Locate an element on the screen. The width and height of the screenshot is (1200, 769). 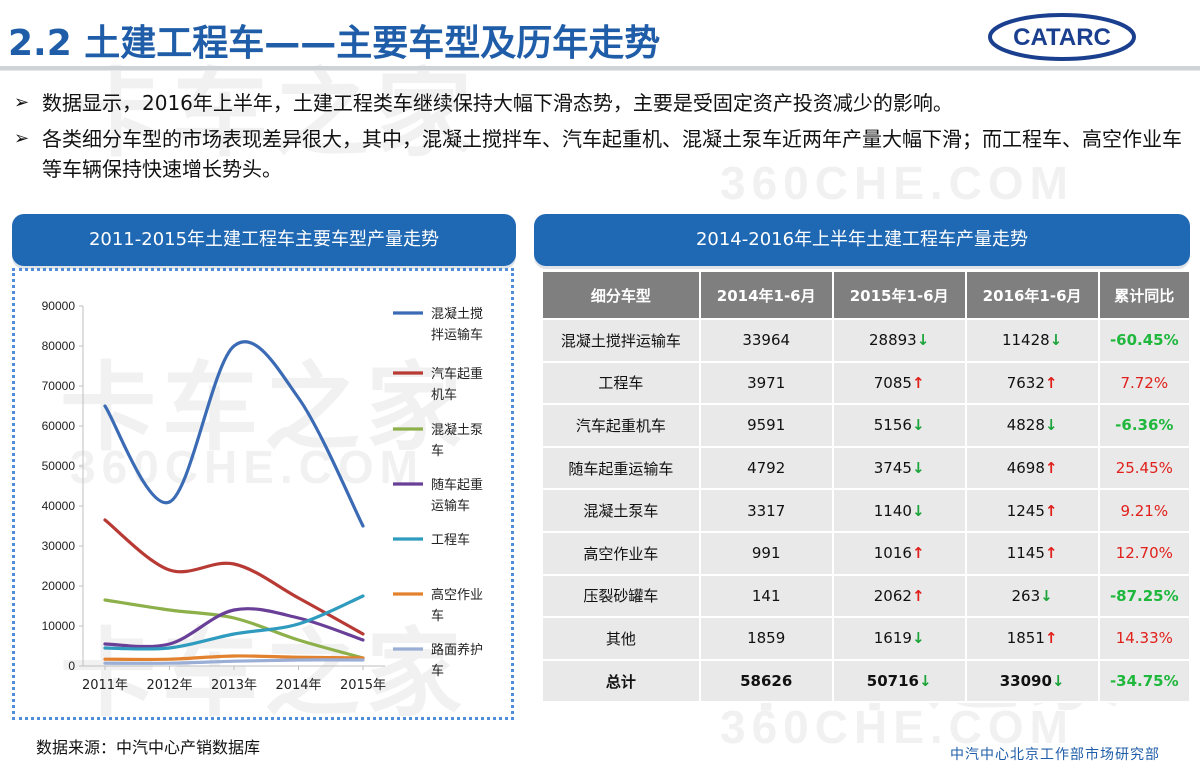
value-2016-cell: 1245↑ is located at coordinates (1032, 510).